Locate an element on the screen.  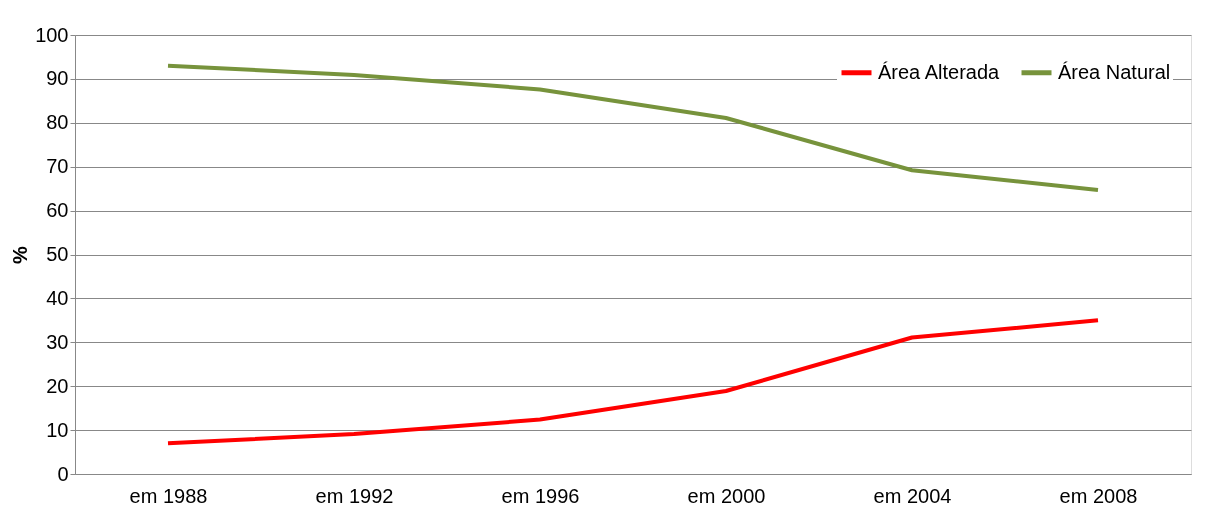
x-tick-label: em 2000 is located at coordinates (726, 495).